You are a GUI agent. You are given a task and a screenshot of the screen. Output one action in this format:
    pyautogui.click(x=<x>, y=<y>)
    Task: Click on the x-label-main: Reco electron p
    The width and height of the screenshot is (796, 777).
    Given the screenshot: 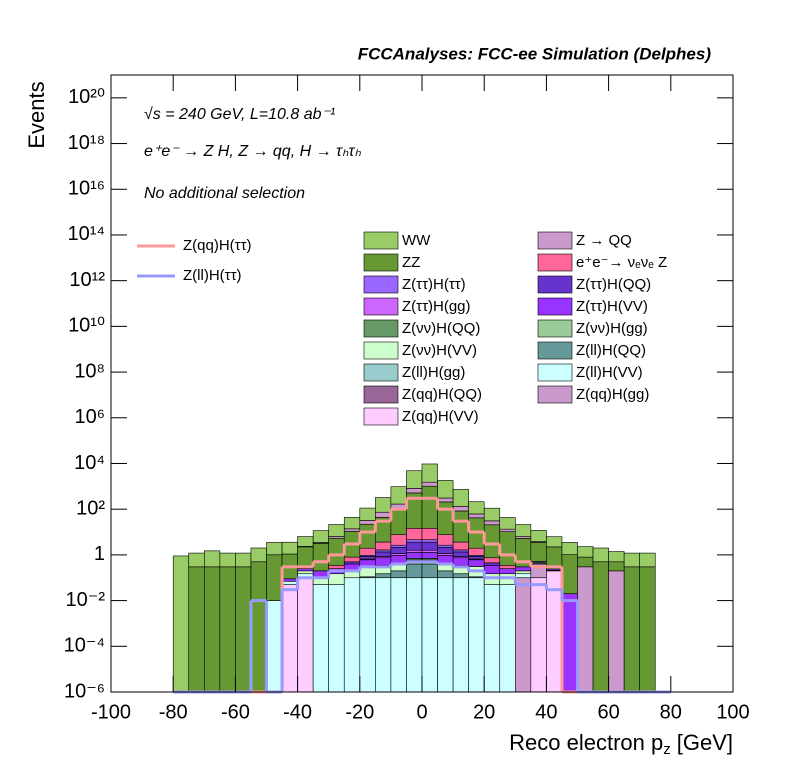 What is the action you would take?
    pyautogui.click(x=586, y=742)
    